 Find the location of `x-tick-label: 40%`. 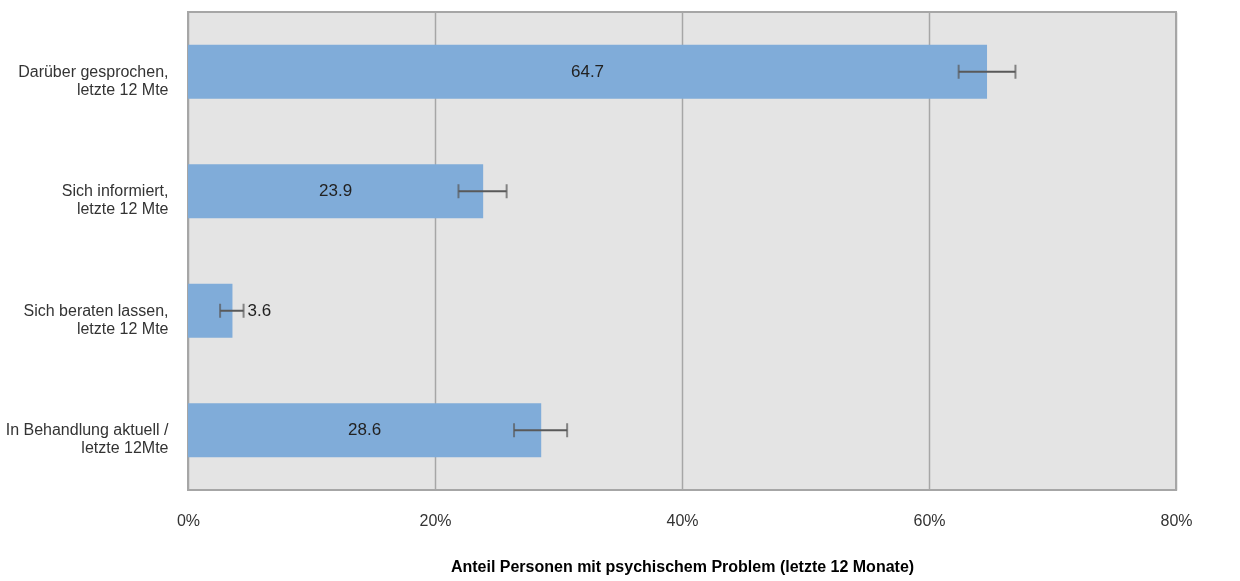

x-tick-label: 40% is located at coordinates (682, 520).